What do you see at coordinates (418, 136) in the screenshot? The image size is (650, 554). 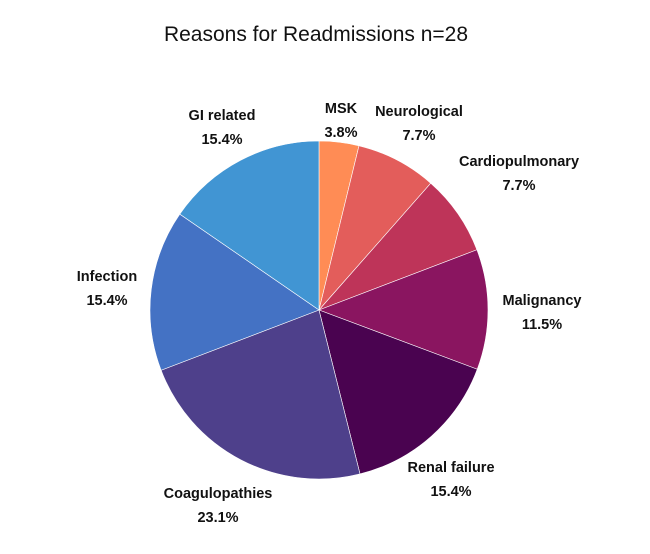 I see `slice-value-neurological: 7.7%` at bounding box center [418, 136].